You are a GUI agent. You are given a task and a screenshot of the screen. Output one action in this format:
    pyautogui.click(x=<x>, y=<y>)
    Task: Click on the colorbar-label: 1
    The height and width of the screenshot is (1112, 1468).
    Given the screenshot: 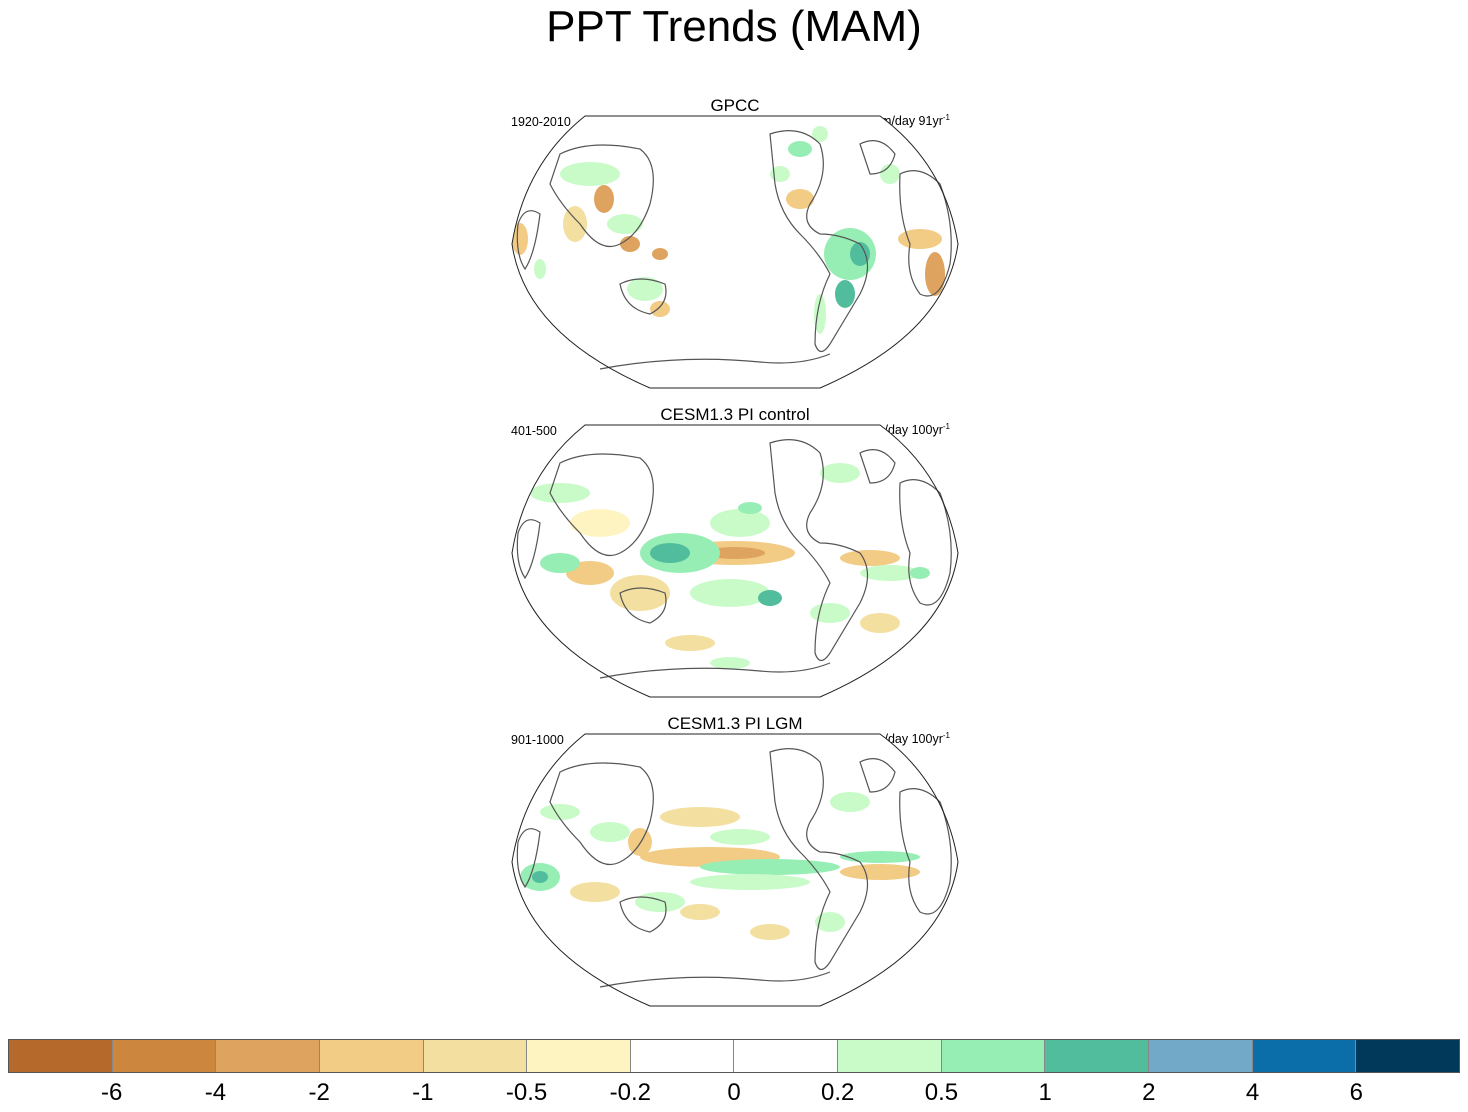 What is the action you would take?
    pyautogui.click(x=1045, y=1092)
    